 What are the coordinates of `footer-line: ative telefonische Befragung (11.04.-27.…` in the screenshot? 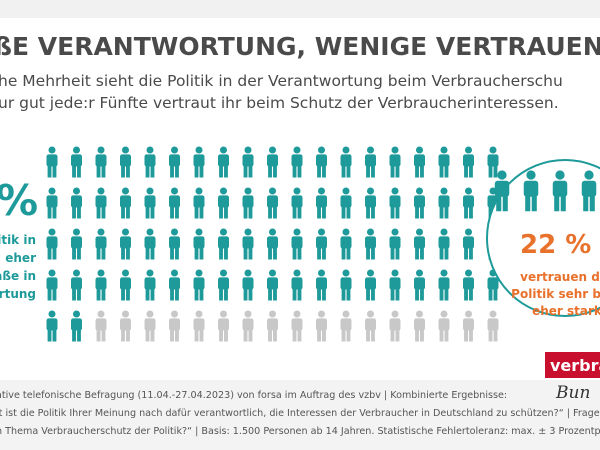 It's located at (253, 395).